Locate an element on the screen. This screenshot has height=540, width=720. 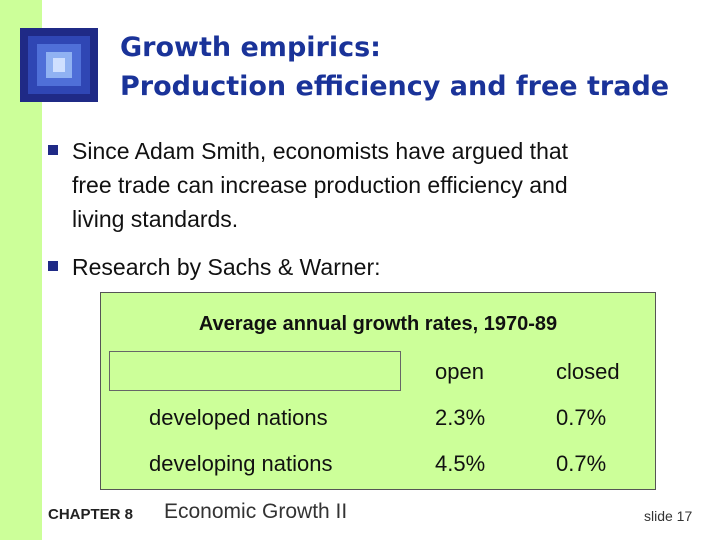
cell-developing-open: 4.5% is located at coordinates (460, 463).